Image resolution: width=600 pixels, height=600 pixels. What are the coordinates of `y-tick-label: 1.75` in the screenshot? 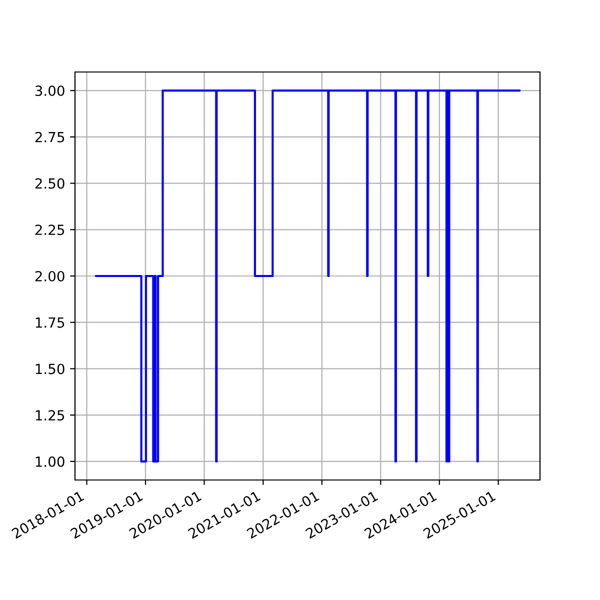 It's located at (50, 323).